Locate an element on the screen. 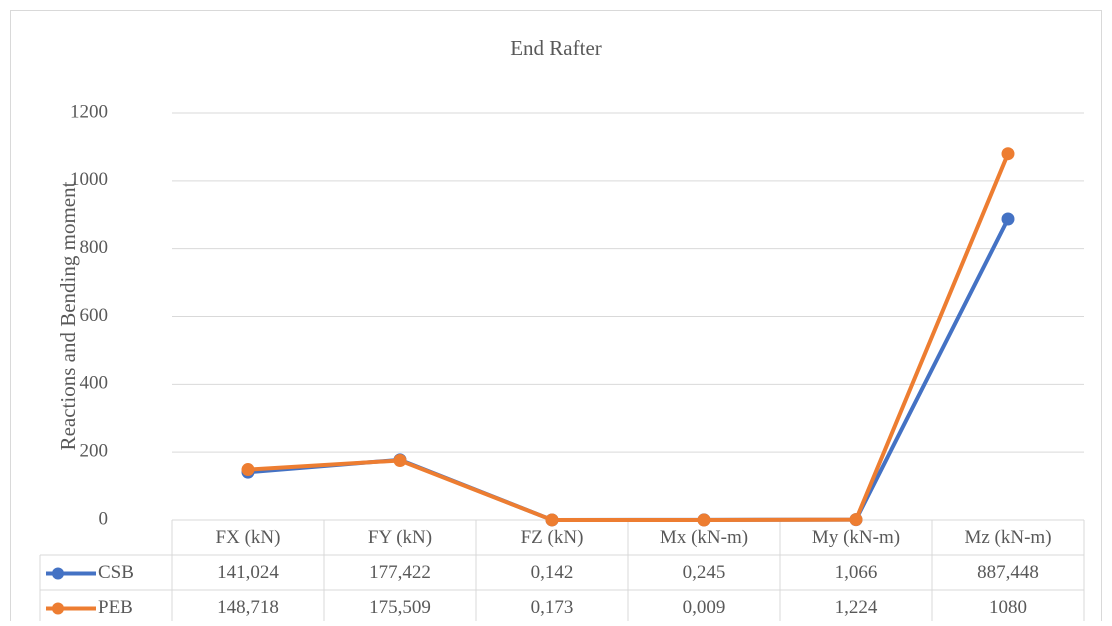  y-tick-label: 200 is located at coordinates (94, 451).